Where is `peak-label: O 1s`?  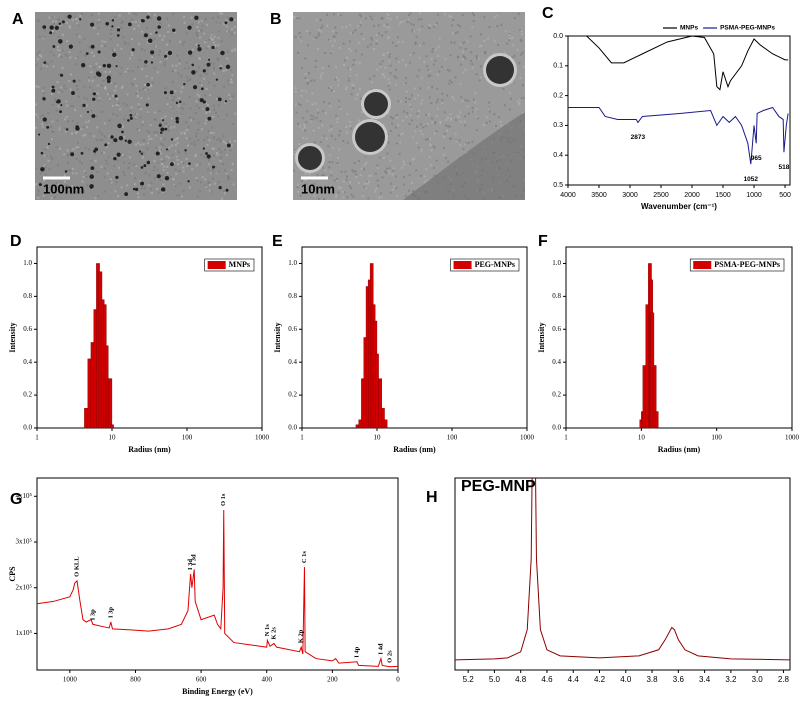
peak-label: O 1s is located at coordinates (223, 499).